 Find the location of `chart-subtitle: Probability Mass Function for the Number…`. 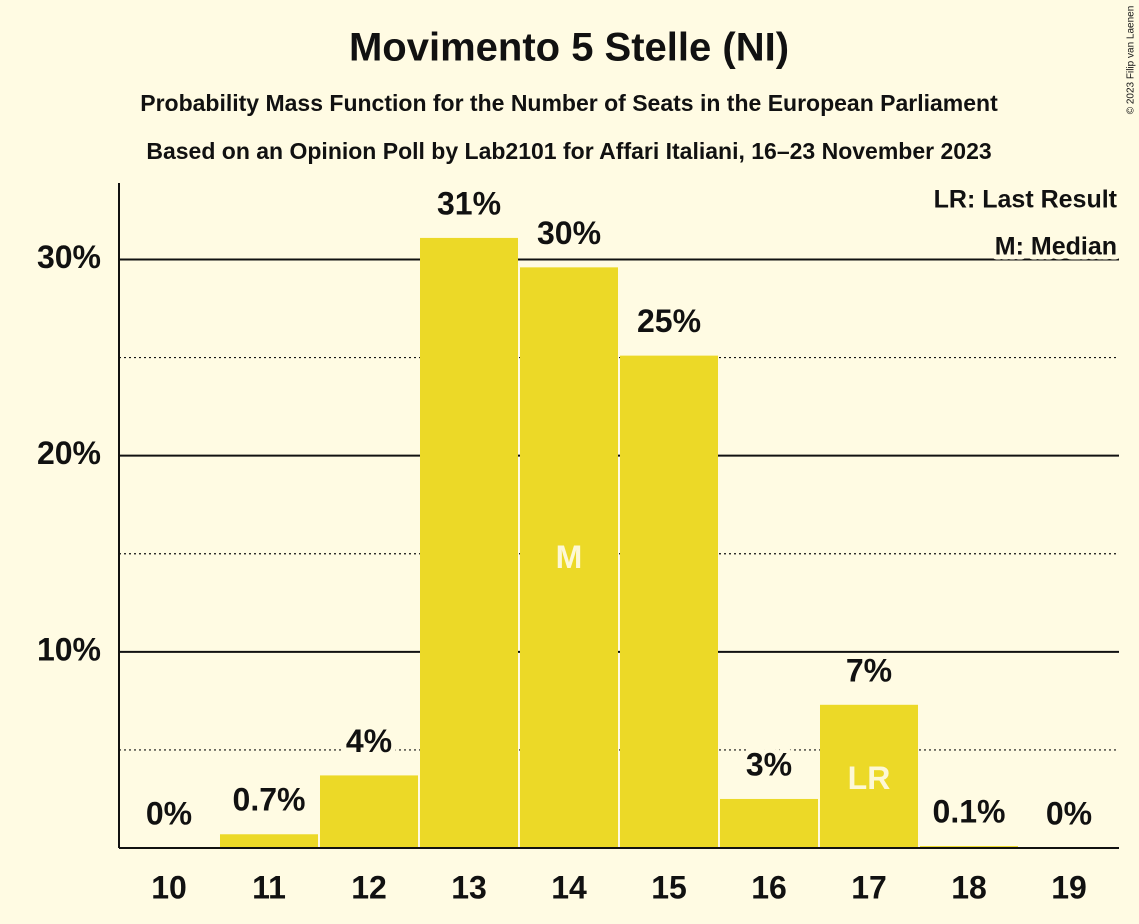

chart-subtitle: Probability Mass Function for the Number… is located at coordinates (569, 103).